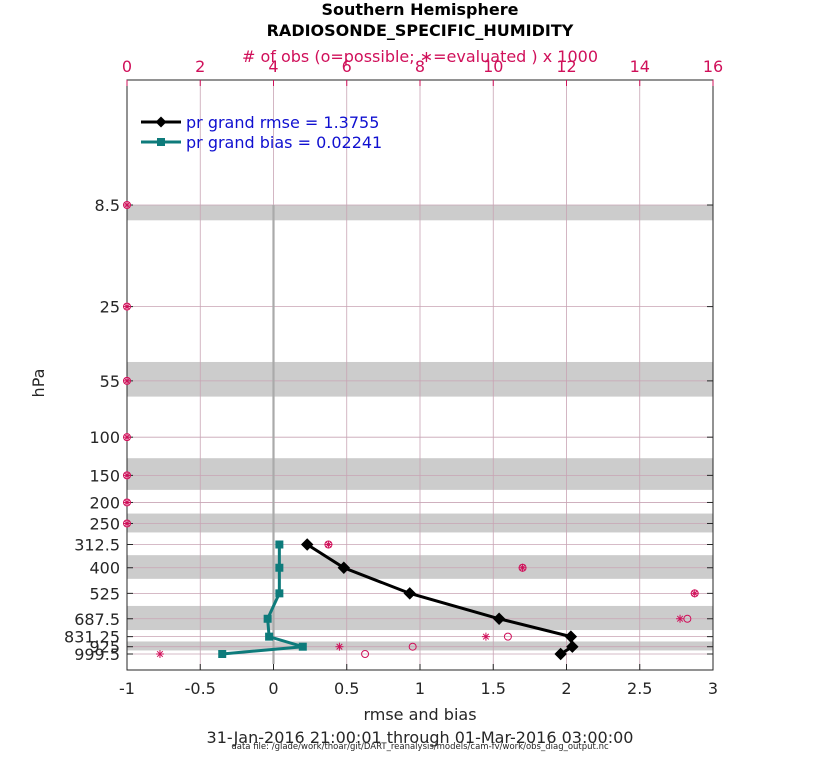 Image resolution: width=840 pixels, height=763 pixels. I want to click on y-tick-label: 999.5, so click(97, 654).